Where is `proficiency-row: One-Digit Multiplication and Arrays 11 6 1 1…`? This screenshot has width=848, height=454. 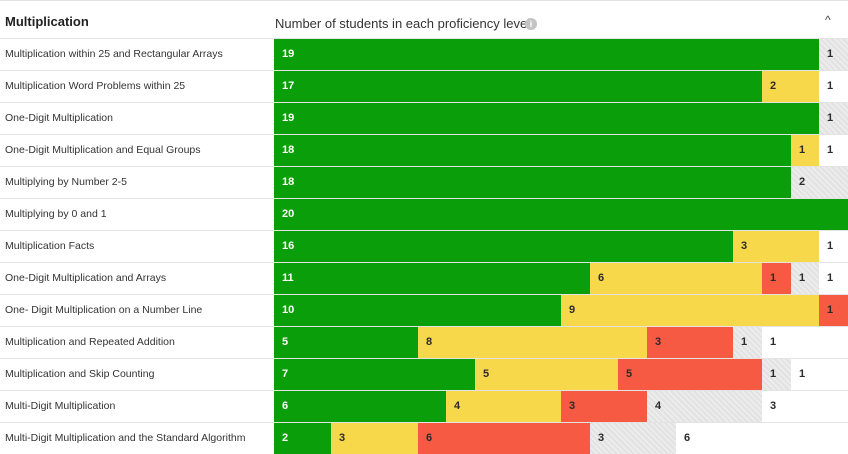 proficiency-row: One-Digit Multiplication and Arrays 11 6 1 1… is located at coordinates (424, 278).